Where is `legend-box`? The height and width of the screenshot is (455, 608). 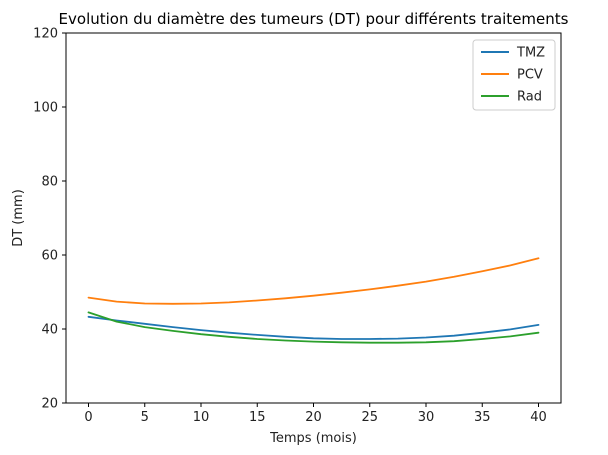
legend-box is located at coordinates (514, 75).